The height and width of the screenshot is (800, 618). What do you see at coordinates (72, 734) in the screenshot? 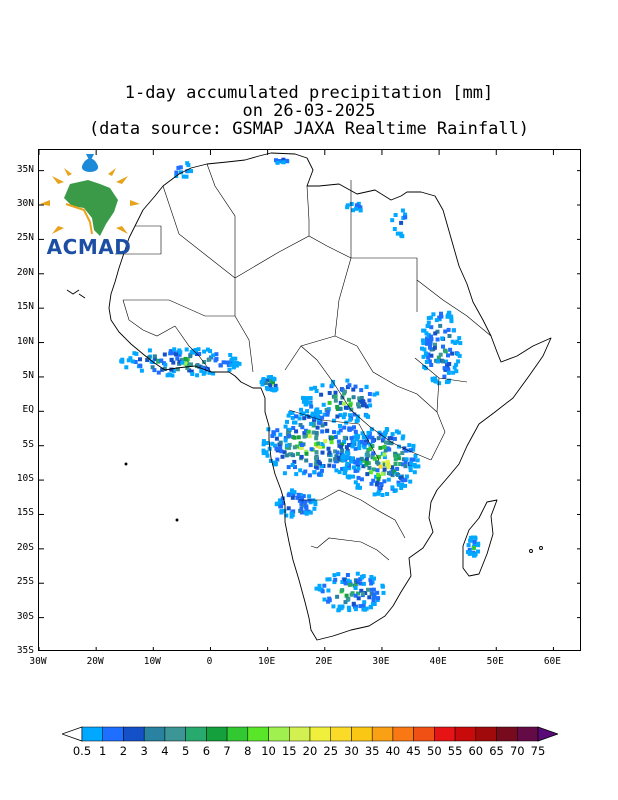
I see `colorbar-low-arrow` at bounding box center [72, 734].